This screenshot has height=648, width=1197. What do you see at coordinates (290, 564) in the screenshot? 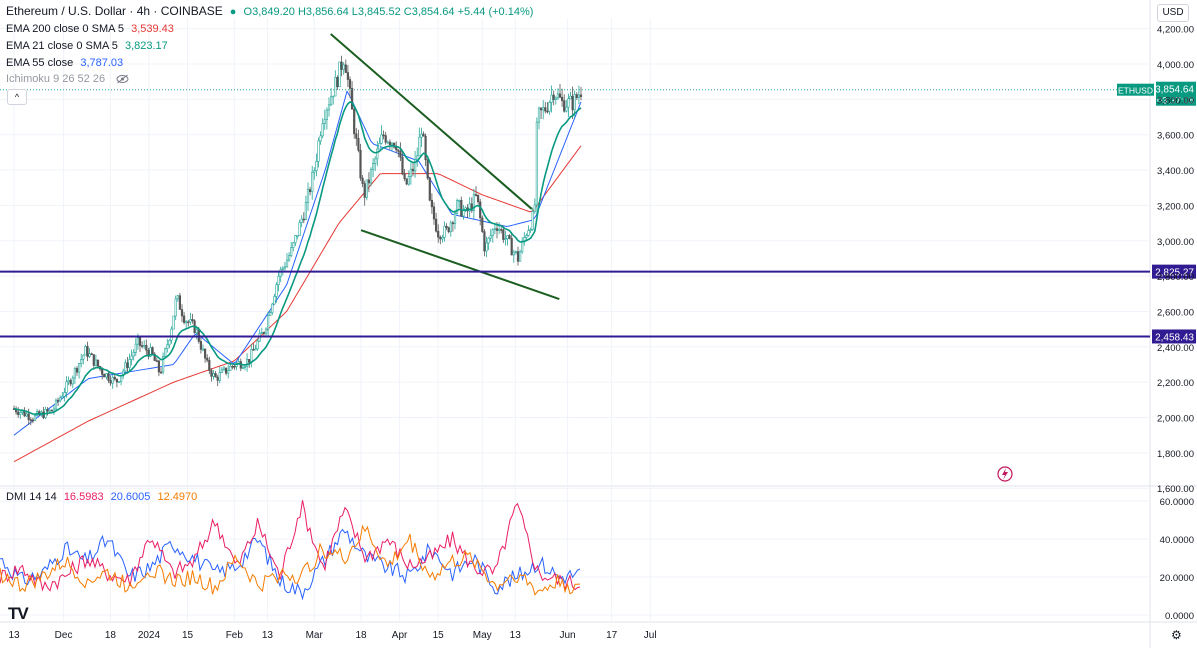
I see `dmi-plus-line` at bounding box center [290, 564].